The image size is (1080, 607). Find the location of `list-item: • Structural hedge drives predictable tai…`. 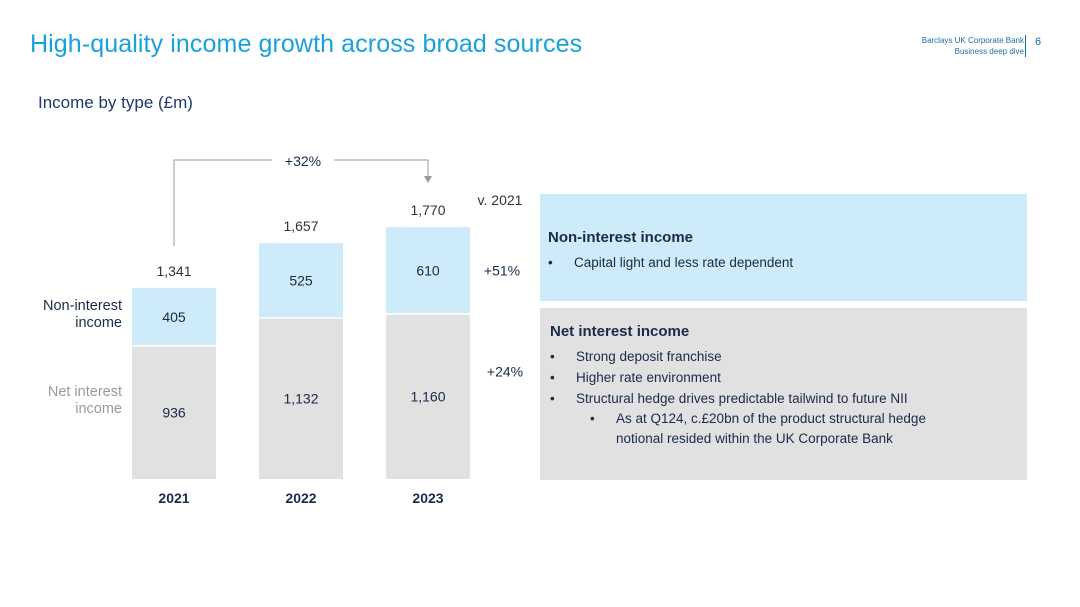

list-item: • Structural hedge drives predictable tai… is located at coordinates (738, 398).